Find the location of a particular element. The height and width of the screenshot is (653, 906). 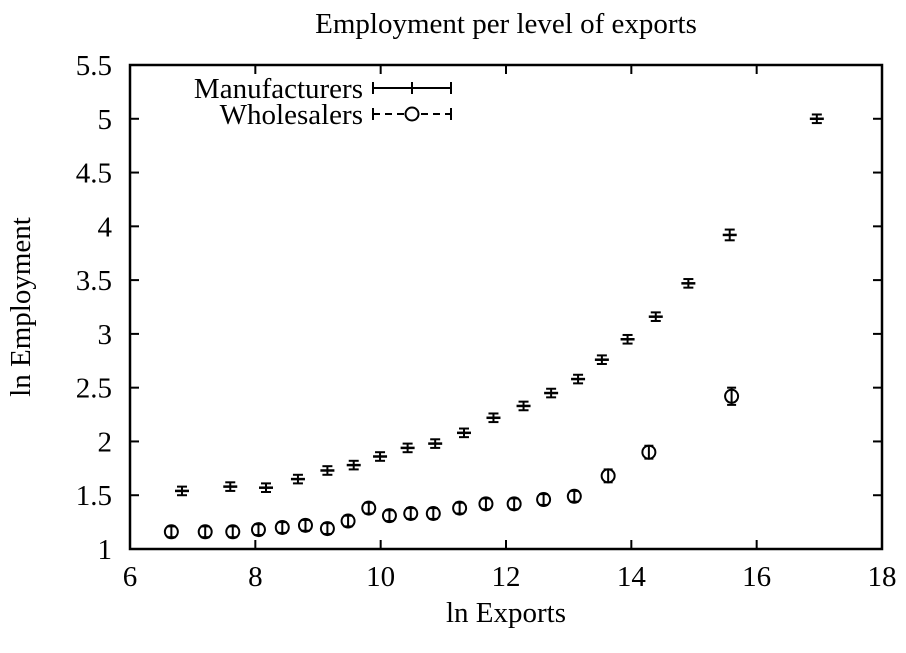

x-tick-label: 8 is located at coordinates (255, 577).